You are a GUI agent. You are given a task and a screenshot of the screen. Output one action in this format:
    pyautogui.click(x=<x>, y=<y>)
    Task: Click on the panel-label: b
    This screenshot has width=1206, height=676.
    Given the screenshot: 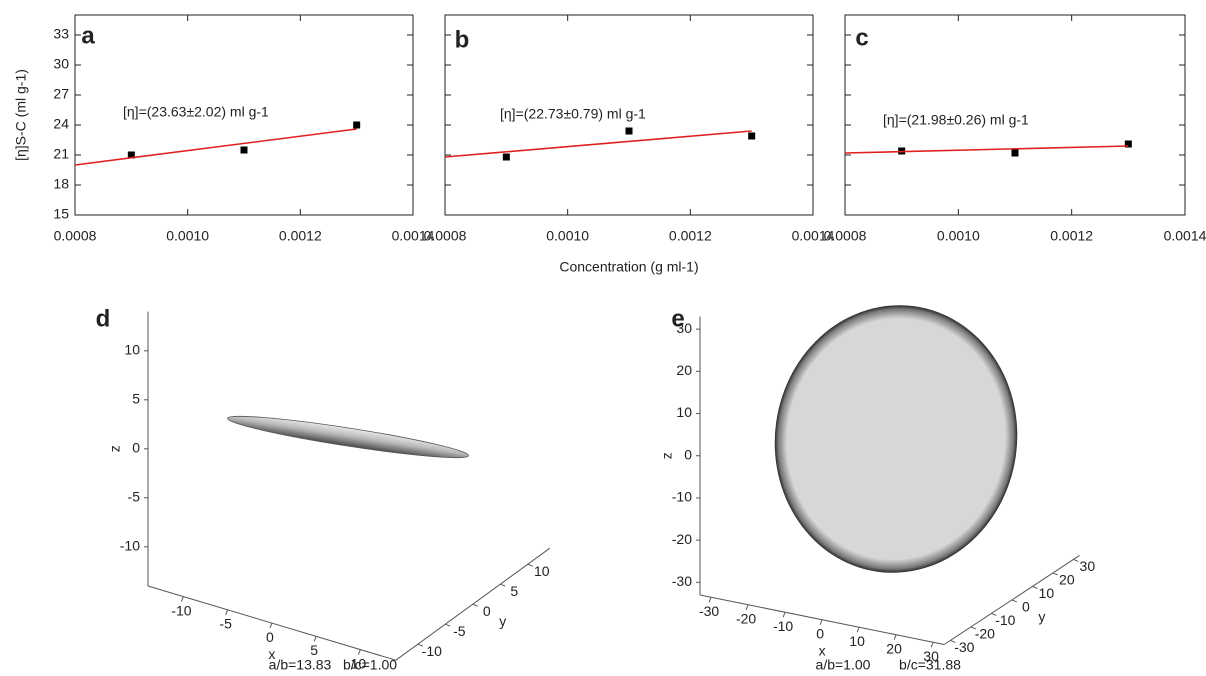 What is the action you would take?
    pyautogui.click(x=462, y=39)
    